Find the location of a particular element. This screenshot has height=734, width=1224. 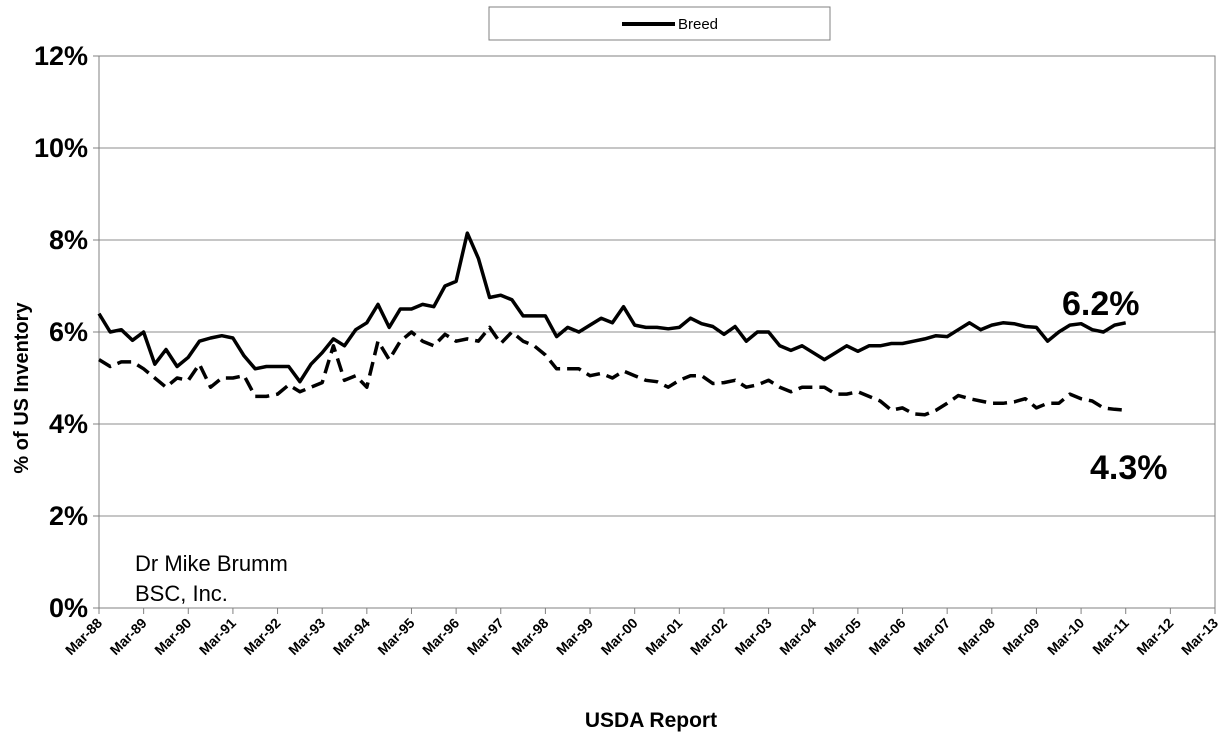

x-tick-label: Mar-94 is located at coordinates (351, 636).